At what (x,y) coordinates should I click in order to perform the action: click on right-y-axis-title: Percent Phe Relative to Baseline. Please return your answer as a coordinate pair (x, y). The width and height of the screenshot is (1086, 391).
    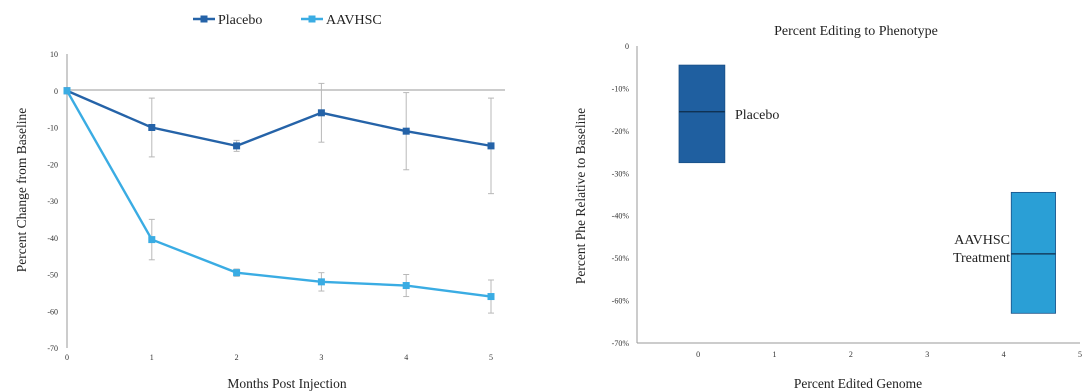
    Looking at the image, I should click on (580, 196).